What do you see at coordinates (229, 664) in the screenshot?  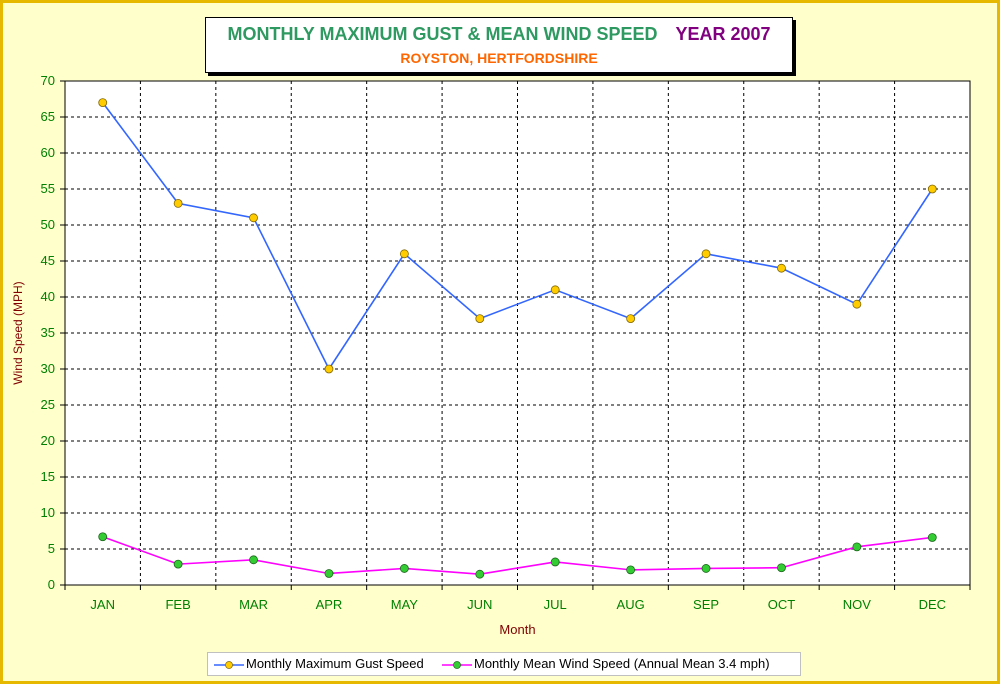 I see `legend-swatch-gust` at bounding box center [229, 664].